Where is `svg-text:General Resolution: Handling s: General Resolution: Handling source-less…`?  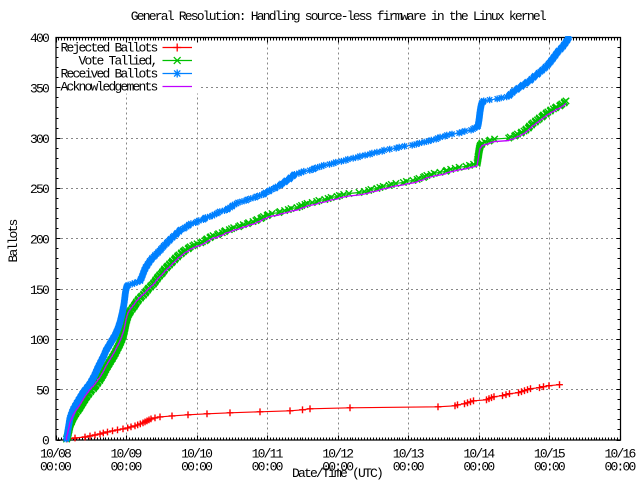 svg-text:General Resolution: Handling s: General Resolution: Handling source-less… is located at coordinates (339, 16).